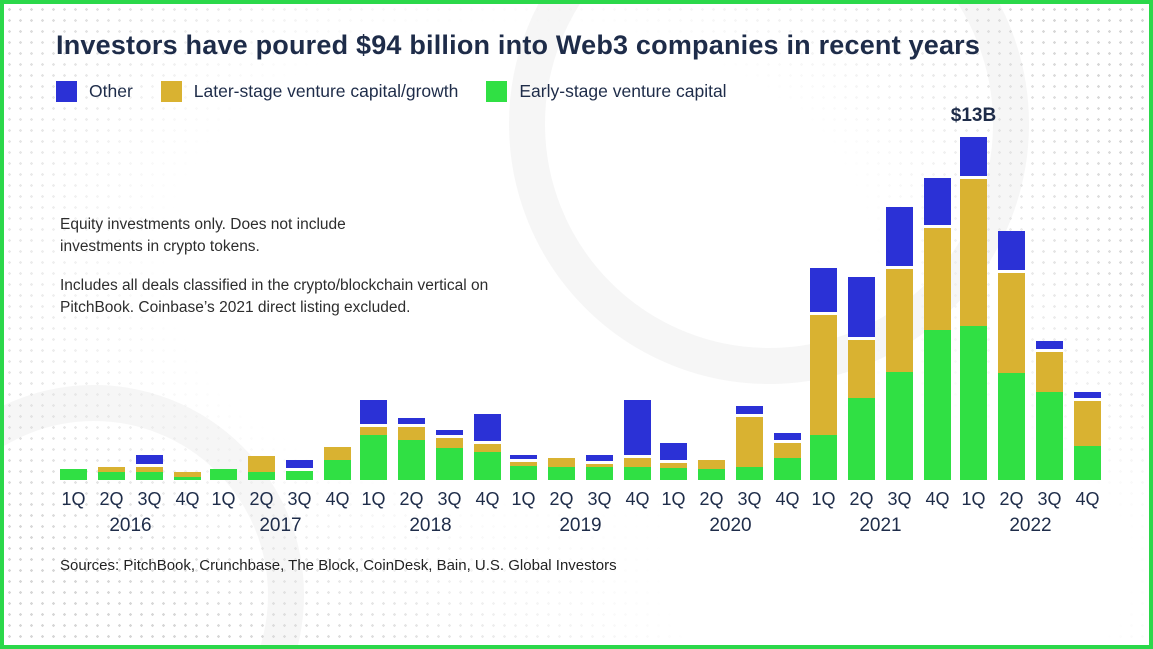  What do you see at coordinates (326, 91) in the screenshot?
I see `legend-label-later-stage: Later-stage venture capital/growth` at bounding box center [326, 91].